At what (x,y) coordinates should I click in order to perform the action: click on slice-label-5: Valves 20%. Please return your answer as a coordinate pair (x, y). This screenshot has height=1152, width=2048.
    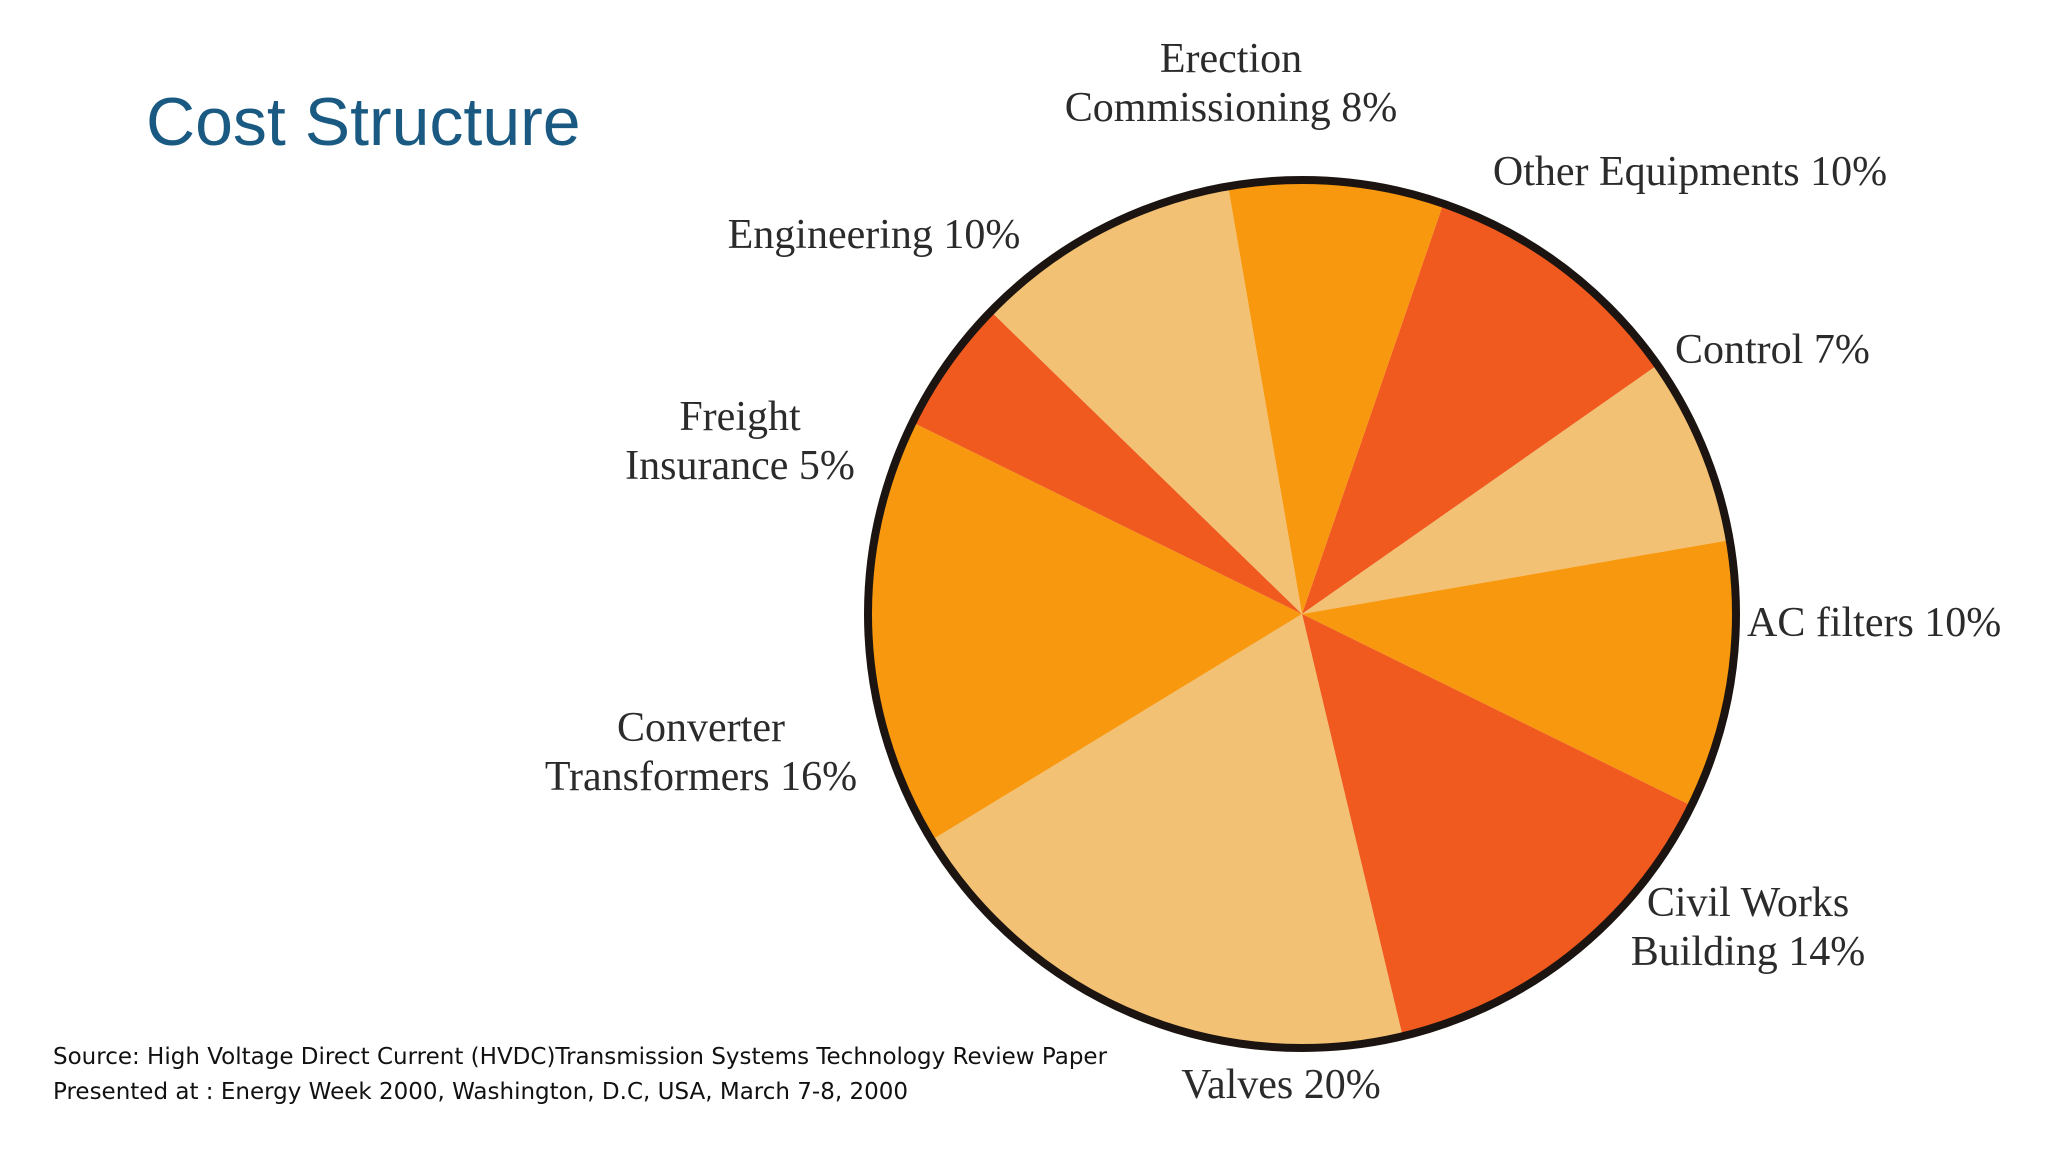
    Looking at the image, I should click on (1280, 1085).